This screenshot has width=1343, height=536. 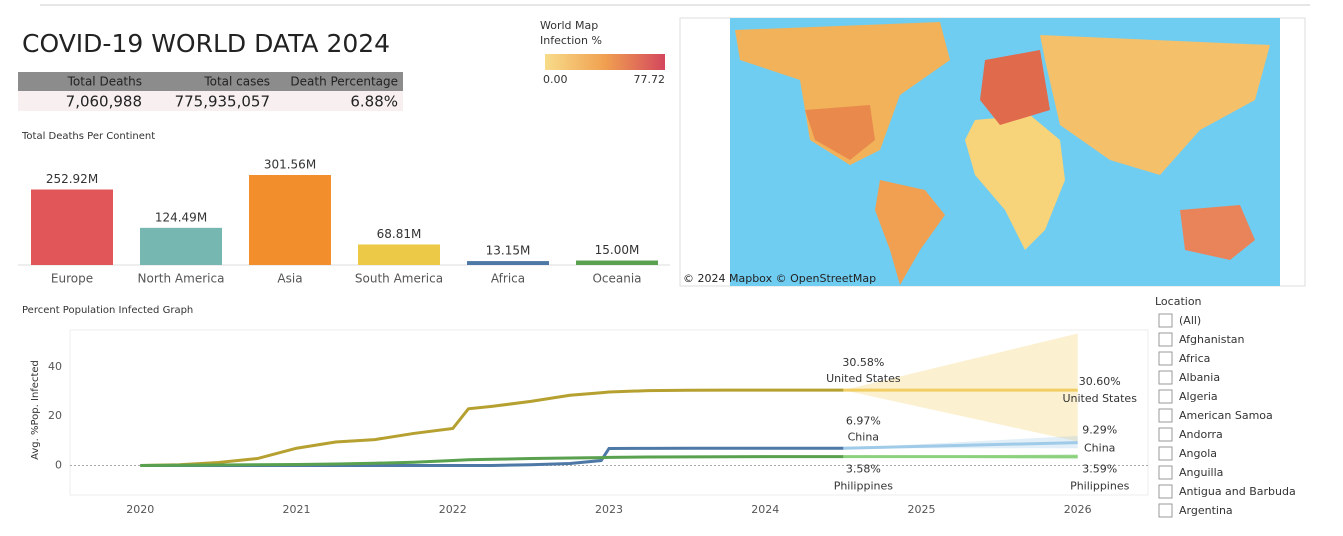 What do you see at coordinates (107, 310) in the screenshot?
I see `chart-title: Percent Population Infected Graph` at bounding box center [107, 310].